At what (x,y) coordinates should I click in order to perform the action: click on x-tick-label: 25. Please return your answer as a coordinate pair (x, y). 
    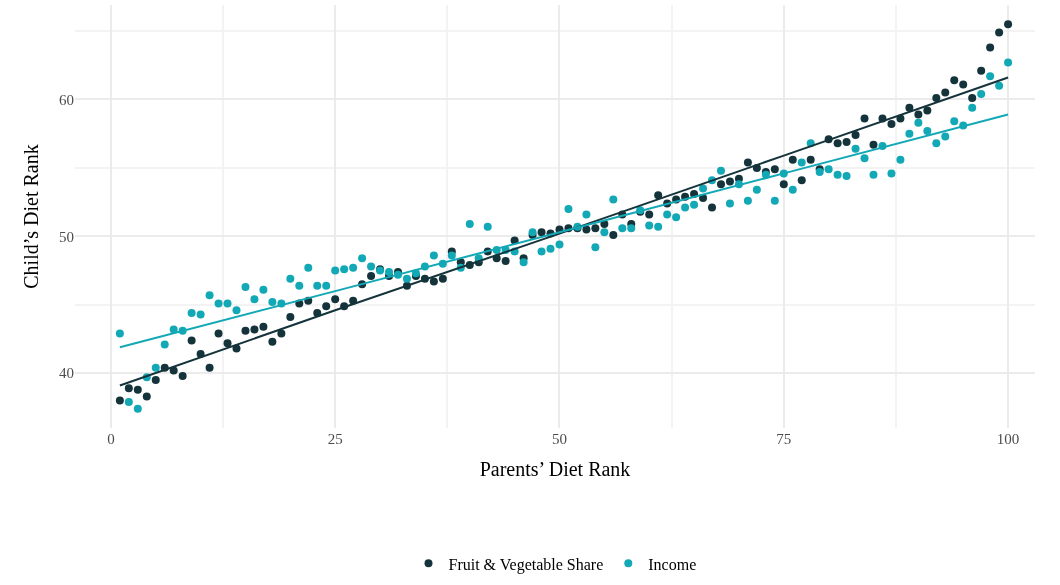
    Looking at the image, I should click on (335, 439).